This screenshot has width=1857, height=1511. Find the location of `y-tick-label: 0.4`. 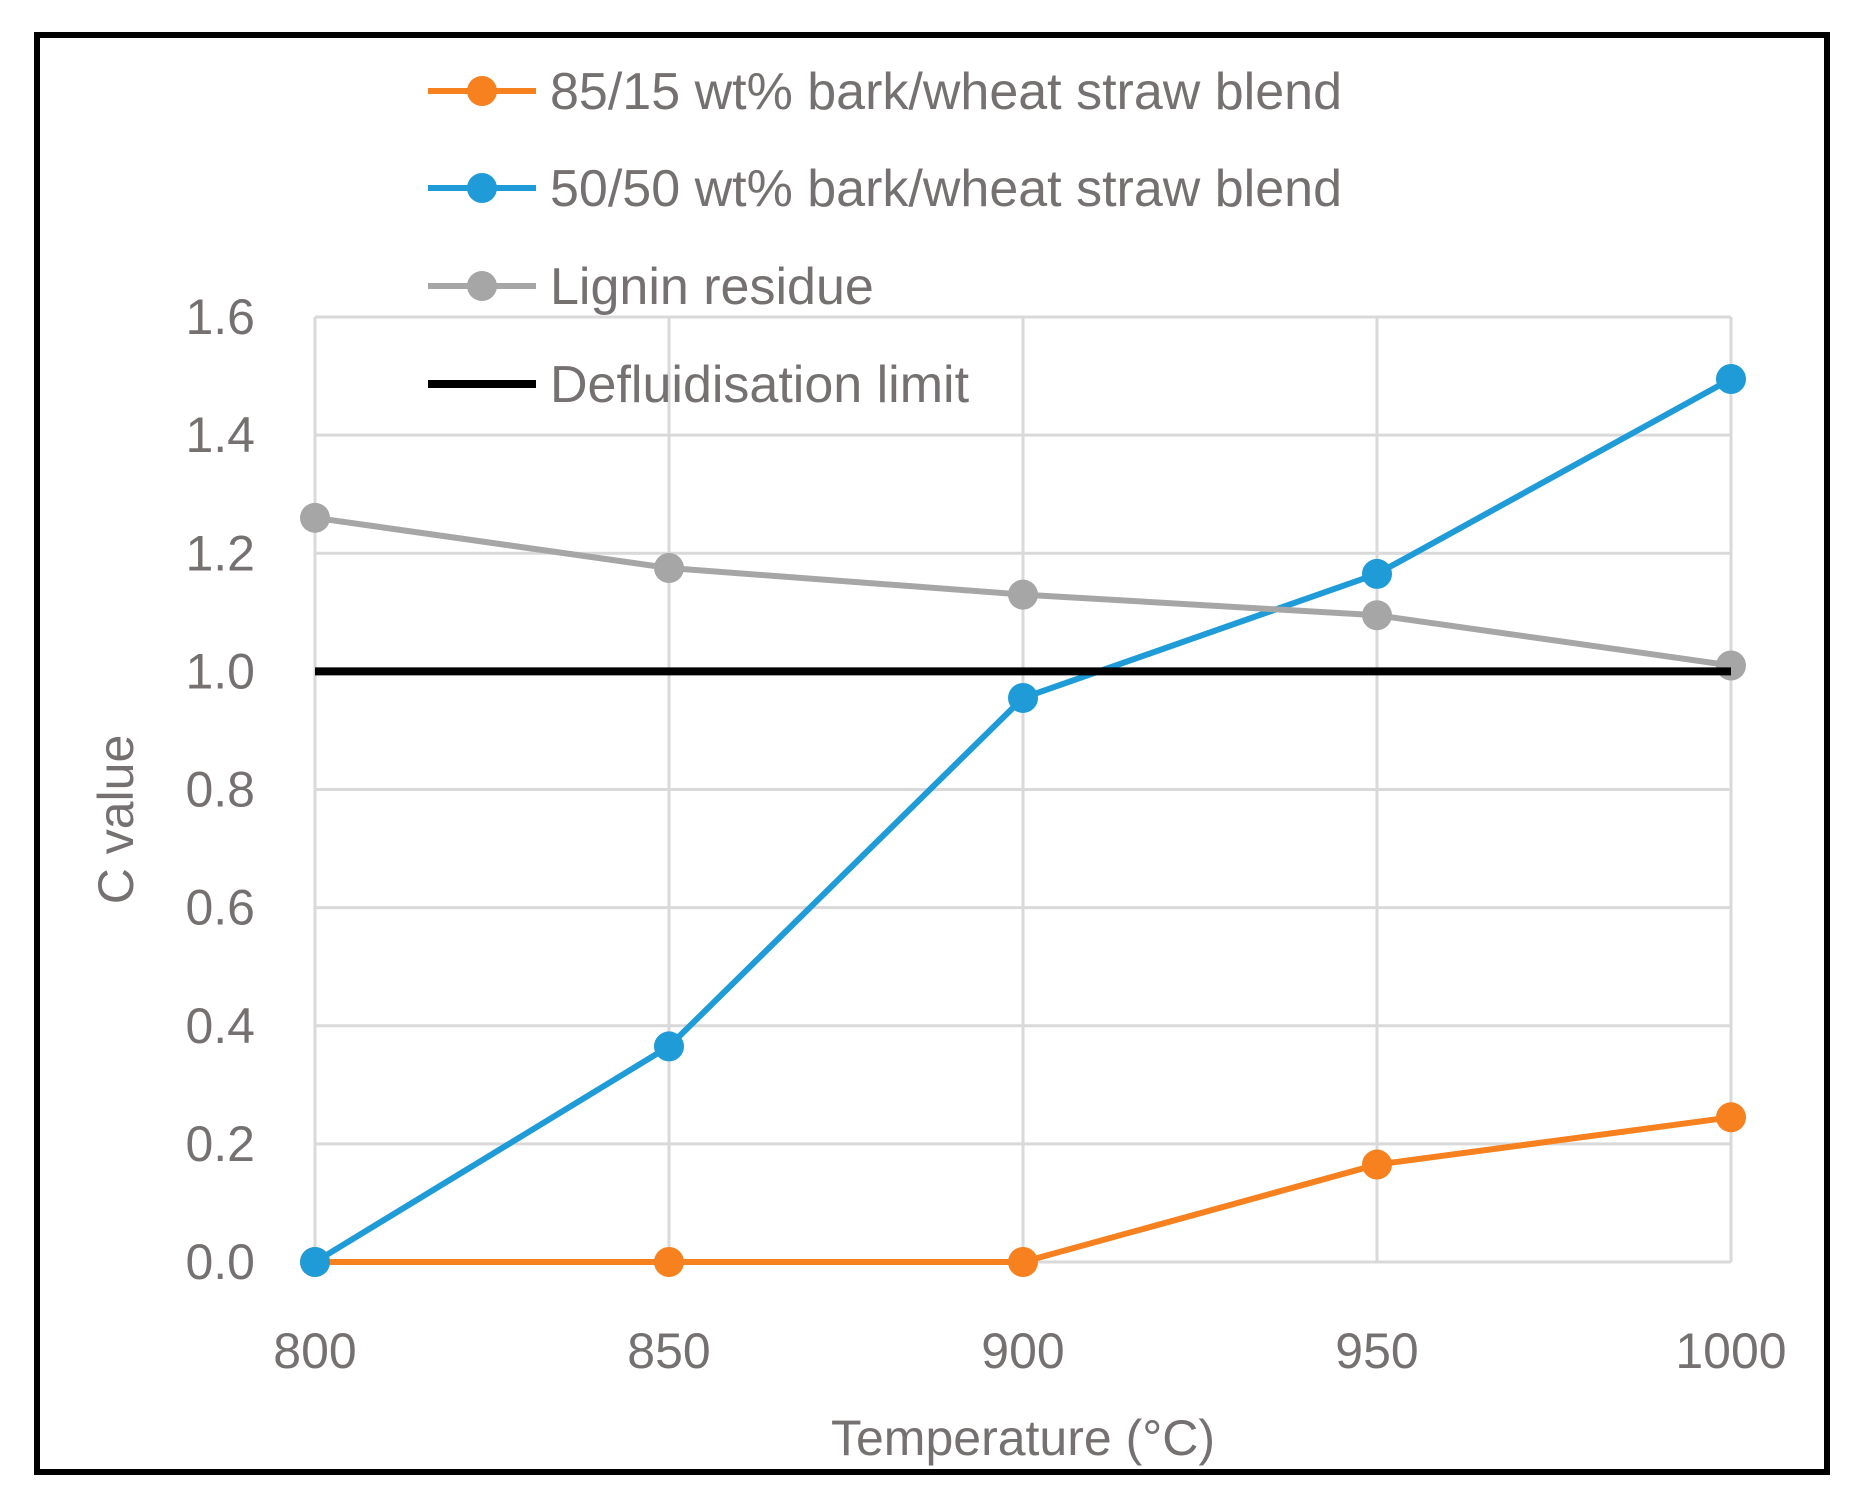

y-tick-label: 0.4 is located at coordinates (220, 1026).